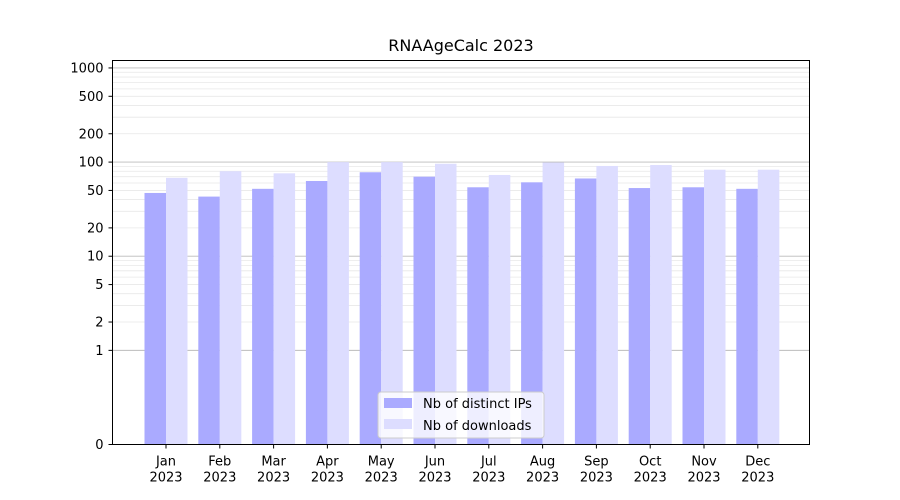  I want to click on x-tick-label-month: Feb, so click(219, 462).